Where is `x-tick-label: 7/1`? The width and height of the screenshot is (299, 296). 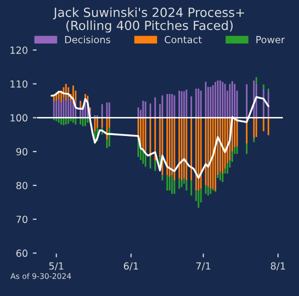 x-tick-label: 7/1 is located at coordinates (203, 266).